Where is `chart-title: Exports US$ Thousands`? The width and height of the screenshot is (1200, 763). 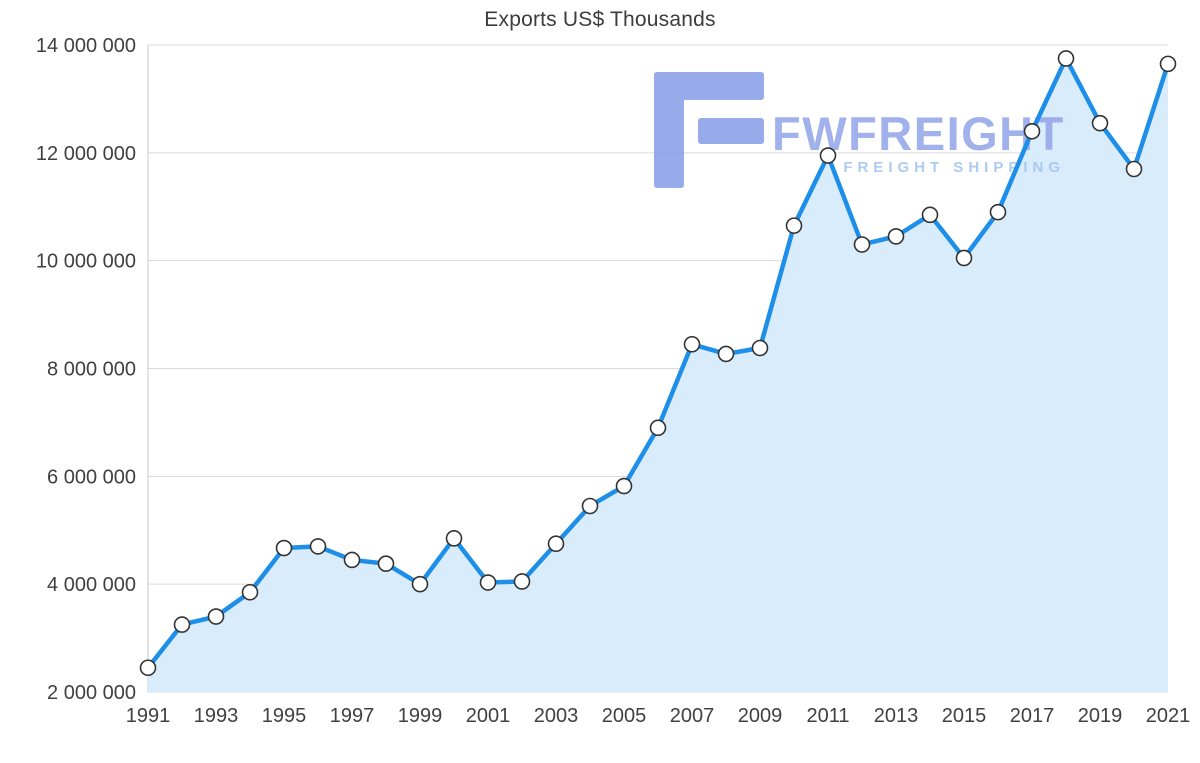 chart-title: Exports US$ Thousands is located at coordinates (600, 19).